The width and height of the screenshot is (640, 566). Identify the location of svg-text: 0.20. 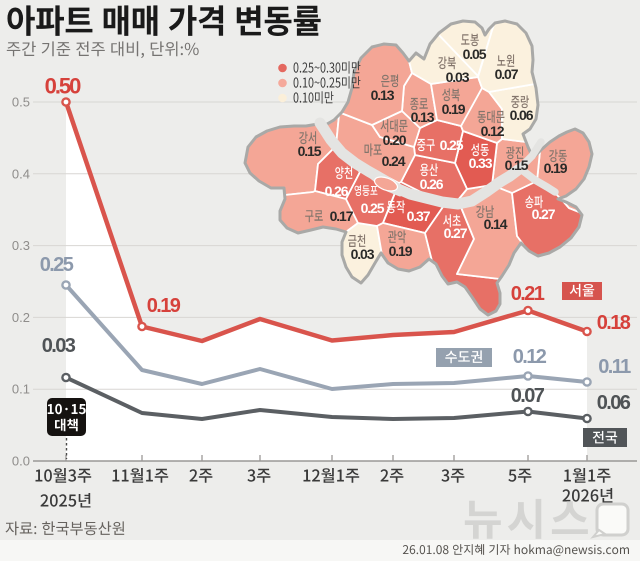
(395, 140).